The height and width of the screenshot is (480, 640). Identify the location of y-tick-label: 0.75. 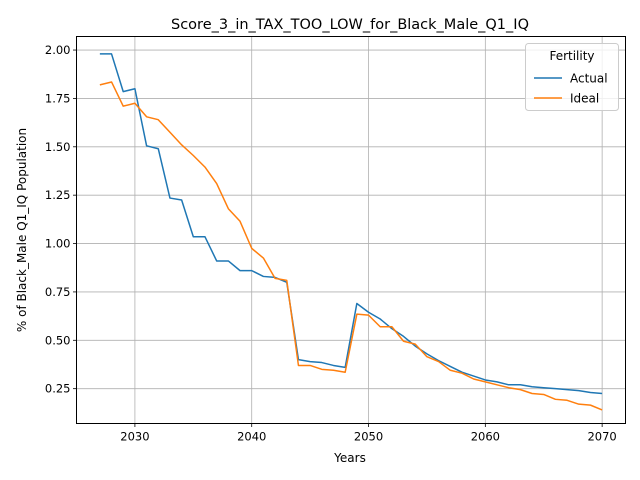
(58, 292).